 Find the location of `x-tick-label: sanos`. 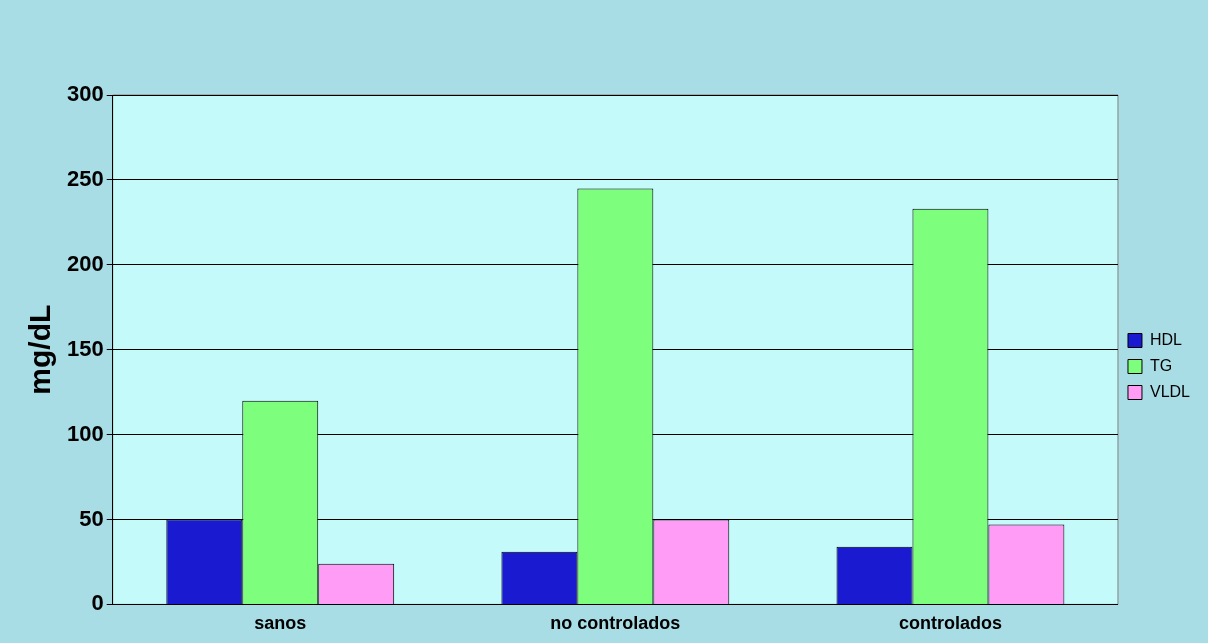

x-tick-label: sanos is located at coordinates (280, 623).